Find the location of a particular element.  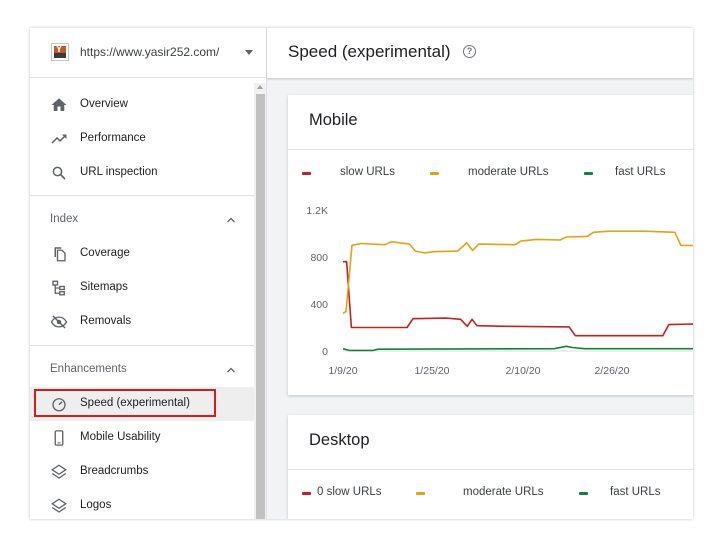

section-title-enhancements: Enhancements is located at coordinates (88, 369).